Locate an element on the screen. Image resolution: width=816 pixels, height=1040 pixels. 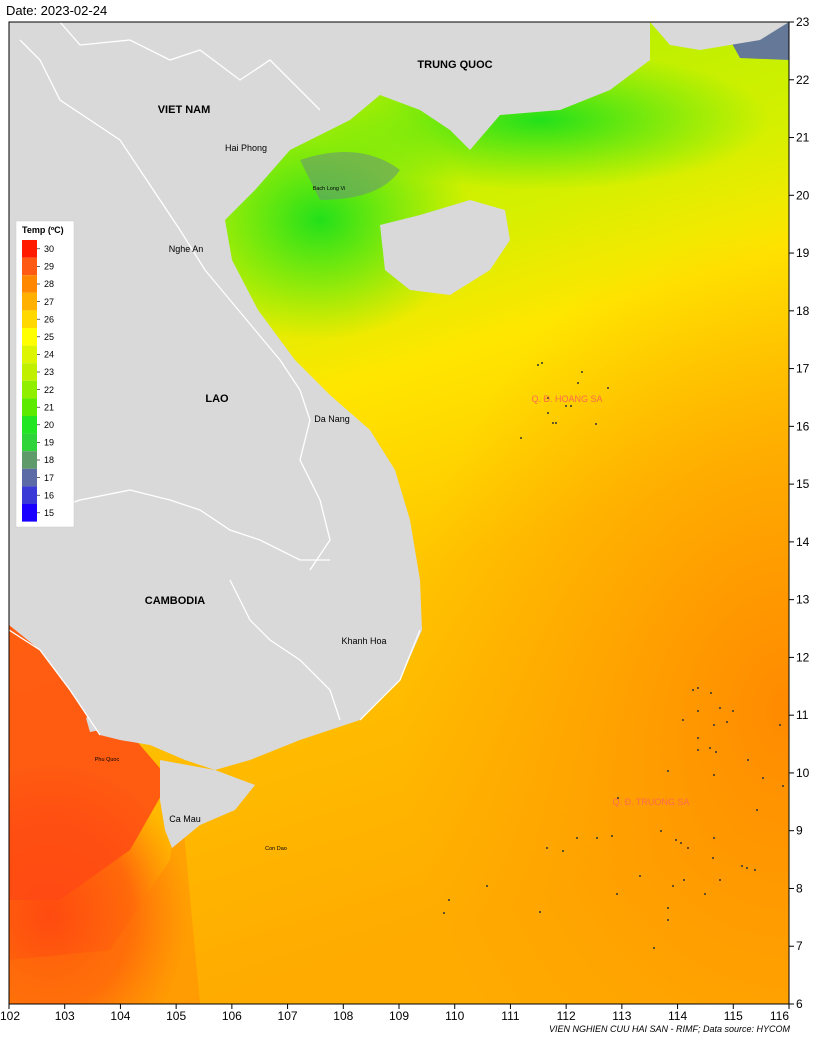
label-china: TRUNG QUOC is located at coordinates (454, 65).